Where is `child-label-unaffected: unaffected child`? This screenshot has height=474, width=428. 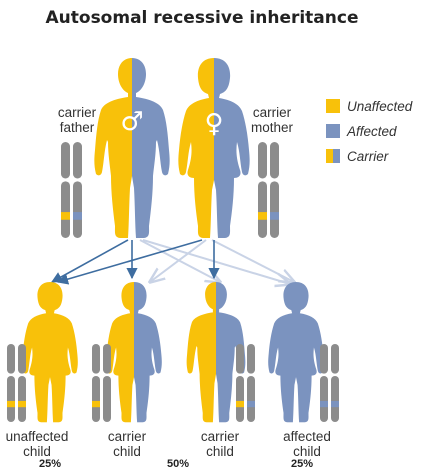
child-label-unaffected: unaffected child is located at coordinates (37, 444).